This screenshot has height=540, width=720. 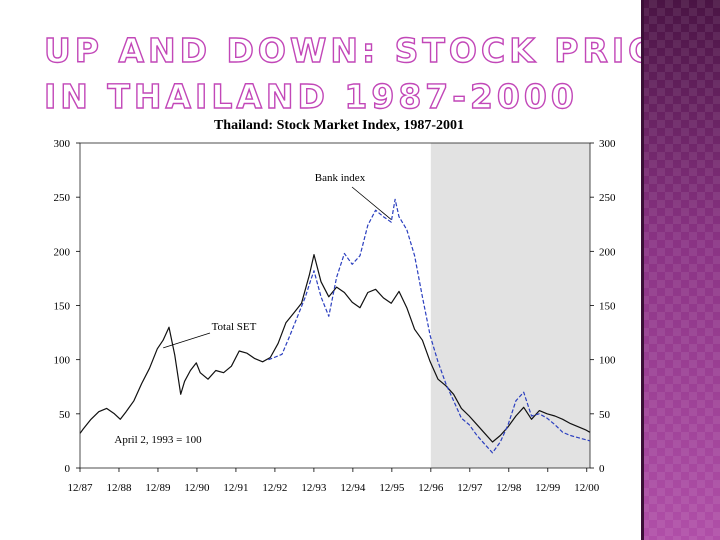 What do you see at coordinates (607, 144) in the screenshot?
I see `y-tick-label-right: 300` at bounding box center [607, 144].